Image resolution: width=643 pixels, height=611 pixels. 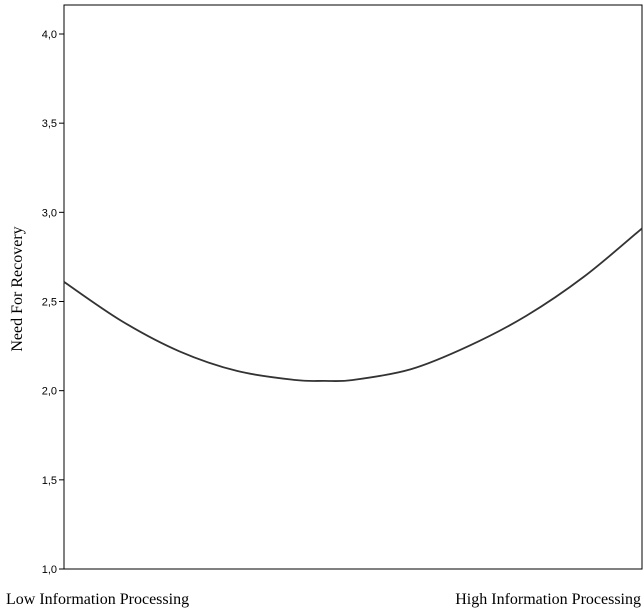 I want to click on x-category-label-low: Low Information Processing, so click(x=97, y=599).